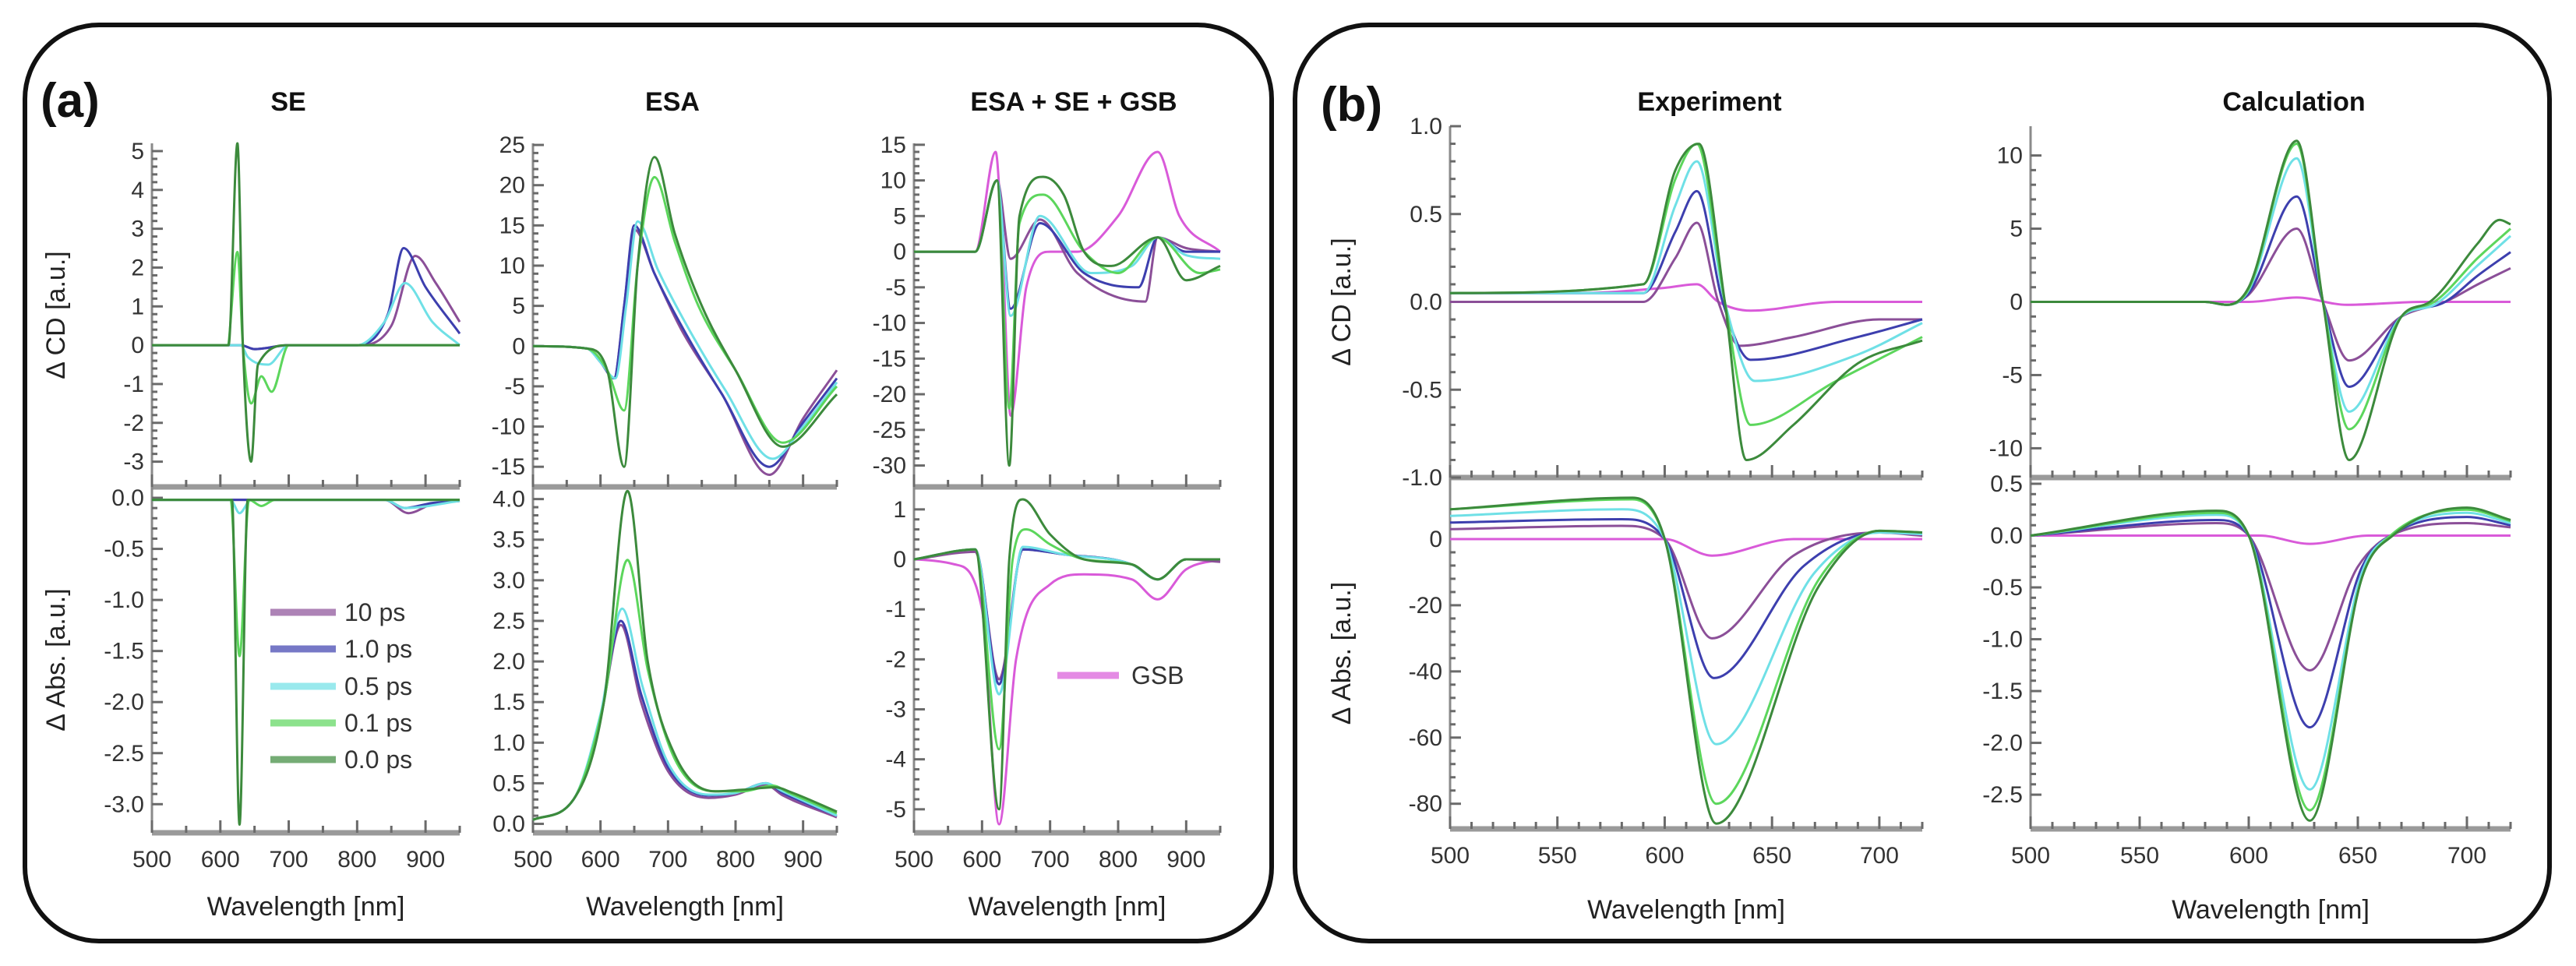 Image resolution: width=2576 pixels, height=966 pixels. Describe the element at coordinates (2271, 287) in the screenshot. I see `series-line-1-0-ps` at that location.